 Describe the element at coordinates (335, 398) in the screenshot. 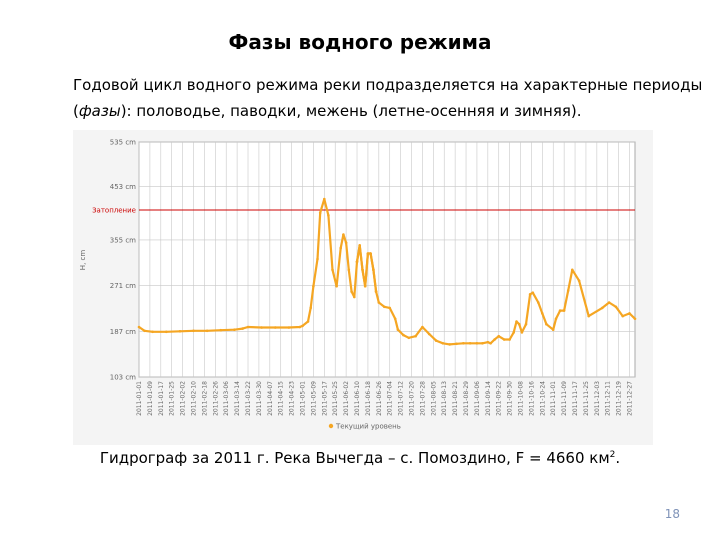

I see `x-tick-label: 2011-05-25` at that location.